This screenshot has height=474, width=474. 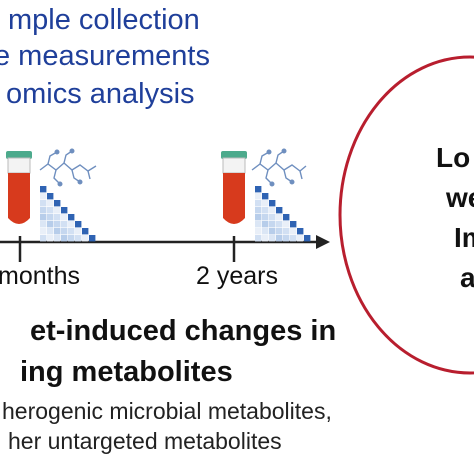 I want to click on section-heading-line-2: ing metabolites, so click(x=126, y=372).